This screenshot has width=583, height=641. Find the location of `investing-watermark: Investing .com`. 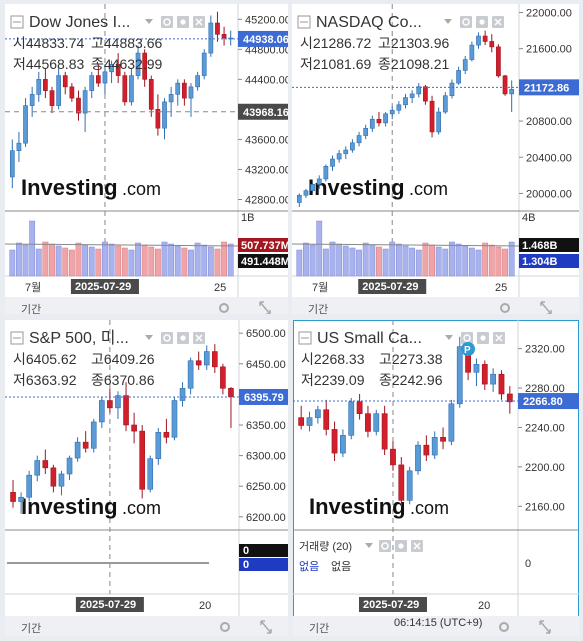

investing-watermark: Investing .com is located at coordinates (378, 187).